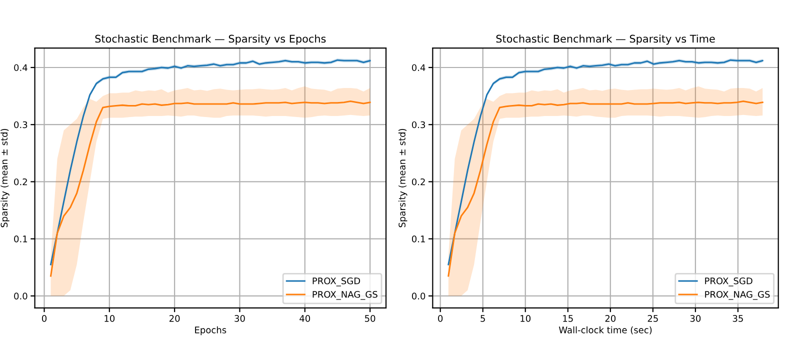 Image resolution: width=791 pixels, height=341 pixels. I want to click on x-tick-label: 50, so click(370, 318).